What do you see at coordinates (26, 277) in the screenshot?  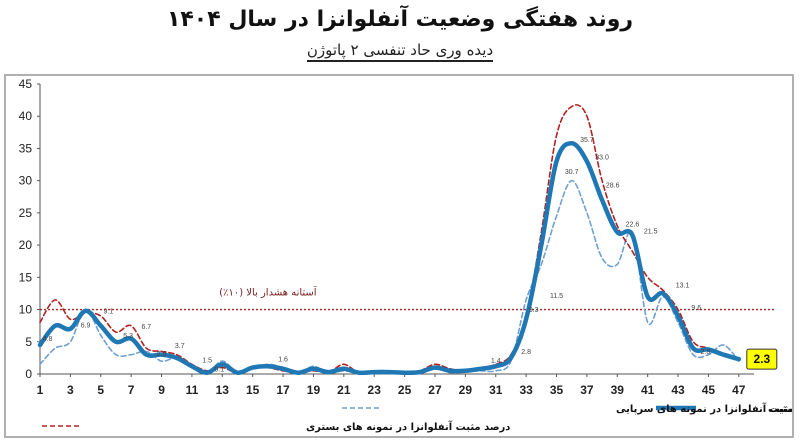 I see `y-tick-label: 15` at bounding box center [26, 277].